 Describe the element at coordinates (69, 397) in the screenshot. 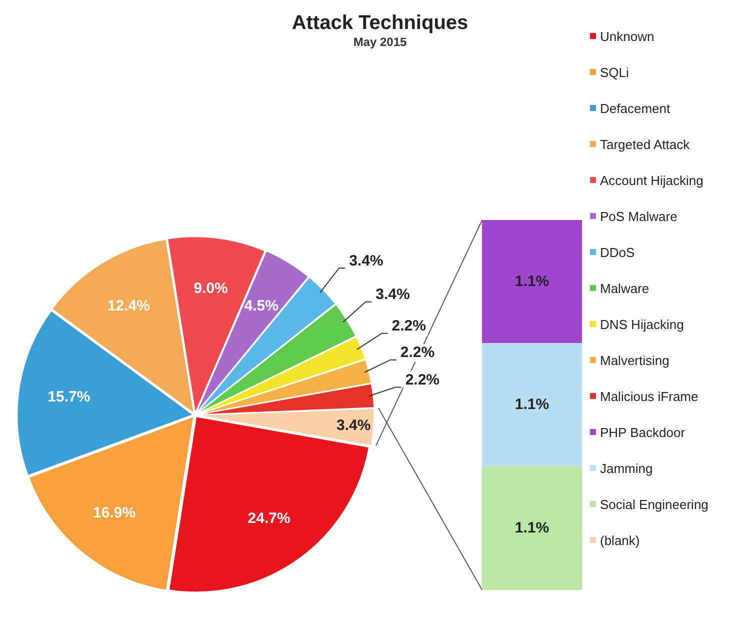

I see `data-label: 15.7%` at that location.